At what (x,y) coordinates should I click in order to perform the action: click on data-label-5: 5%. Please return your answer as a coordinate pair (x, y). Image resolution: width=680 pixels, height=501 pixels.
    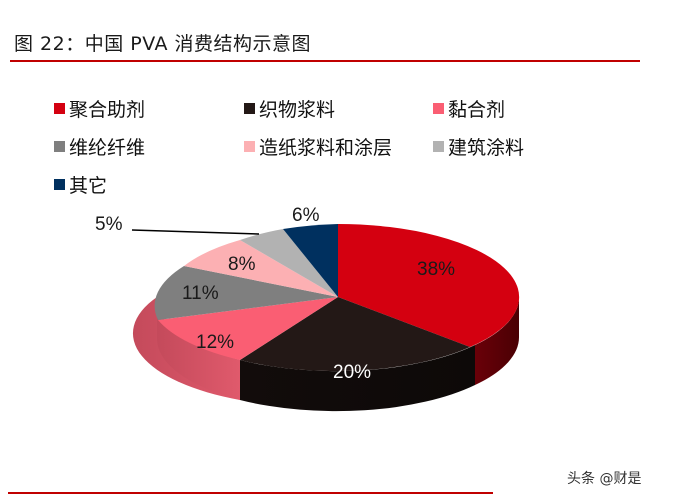
    Looking at the image, I should click on (109, 224).